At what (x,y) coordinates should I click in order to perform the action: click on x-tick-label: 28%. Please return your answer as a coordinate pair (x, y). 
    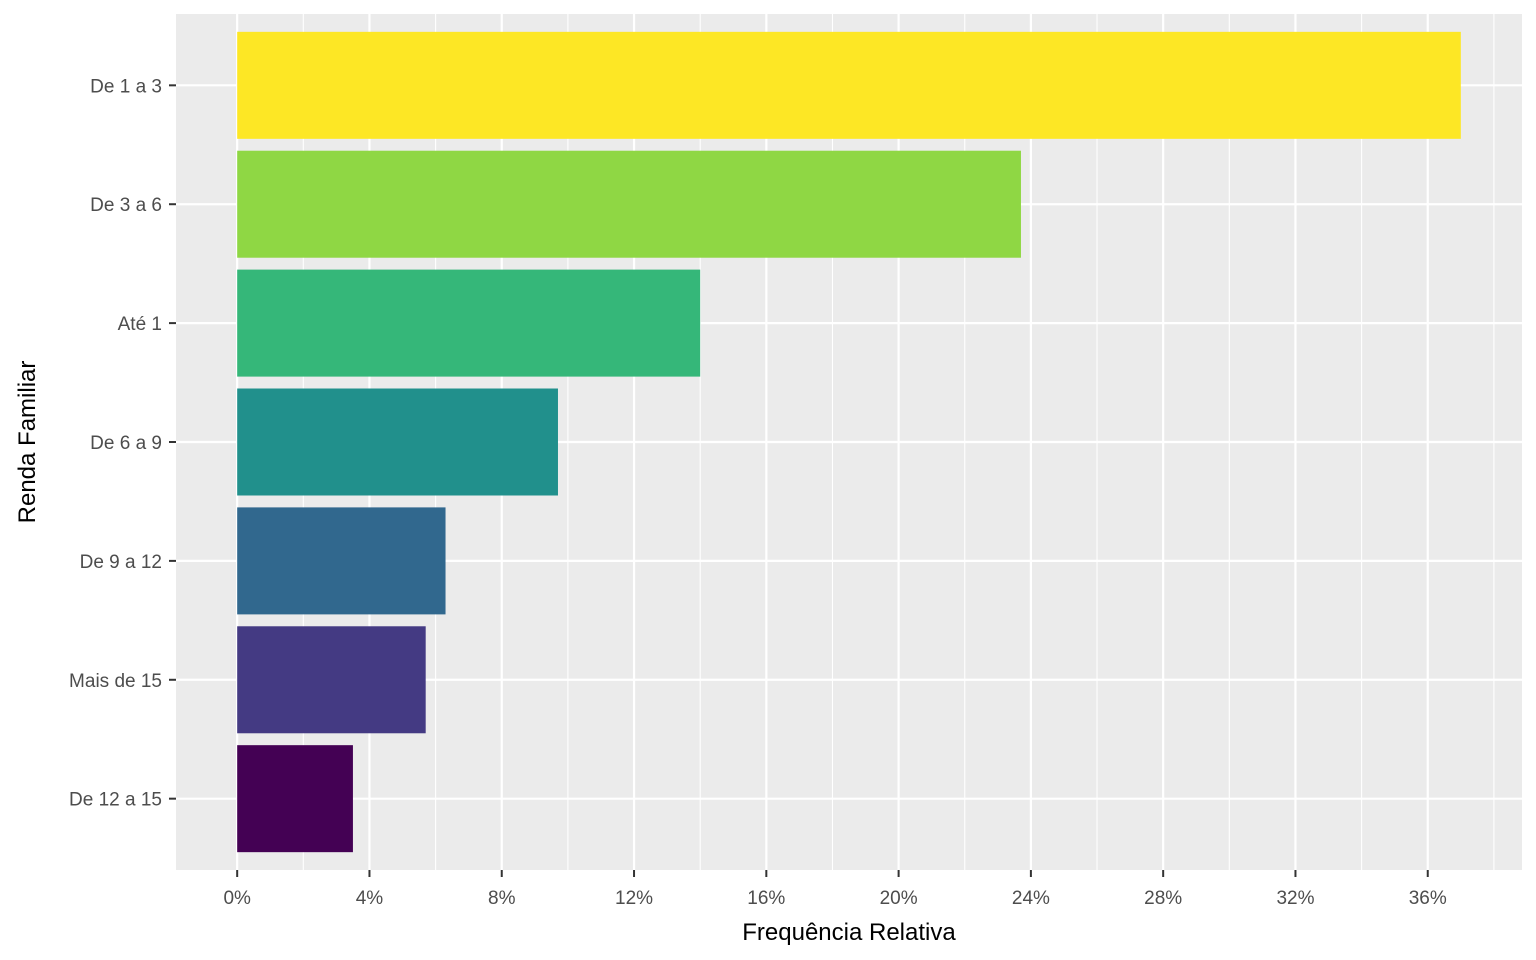
    Looking at the image, I should click on (1163, 898).